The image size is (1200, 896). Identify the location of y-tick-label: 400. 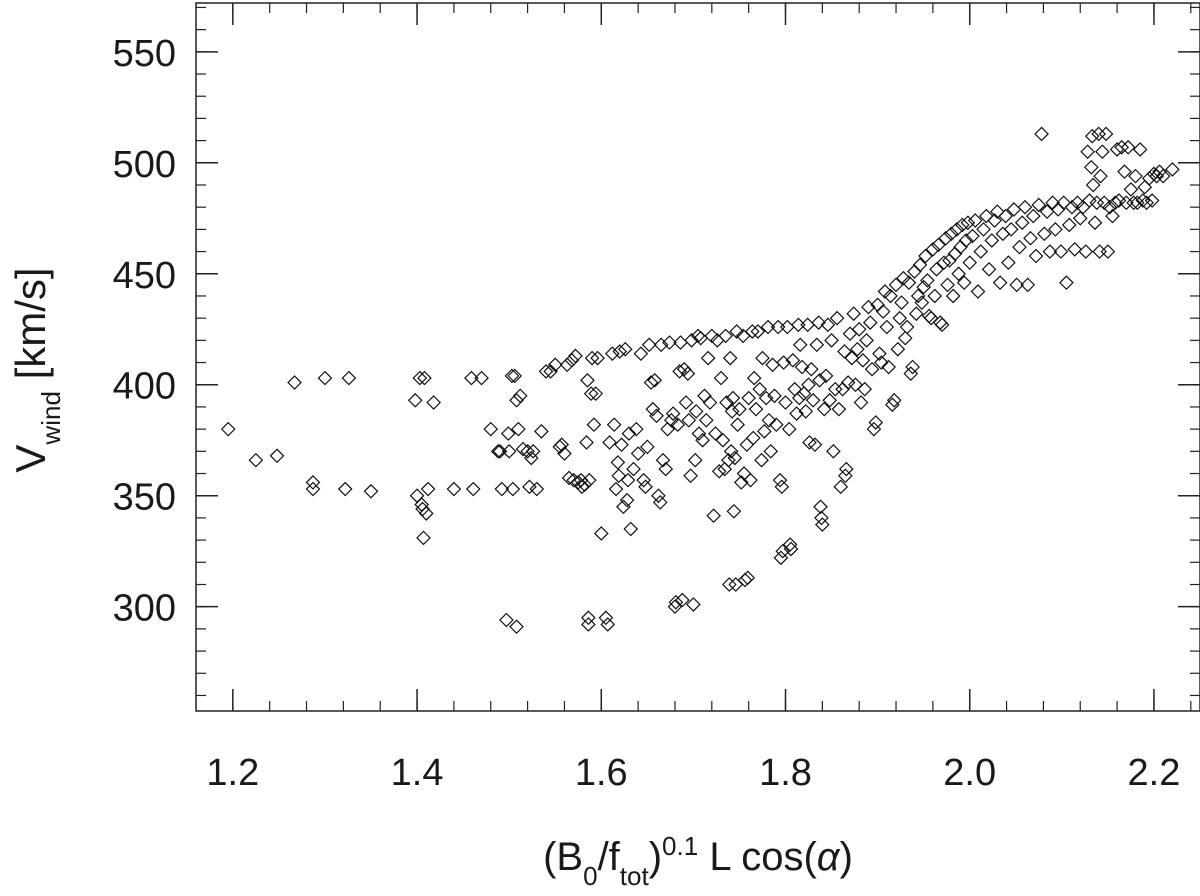
(144, 387).